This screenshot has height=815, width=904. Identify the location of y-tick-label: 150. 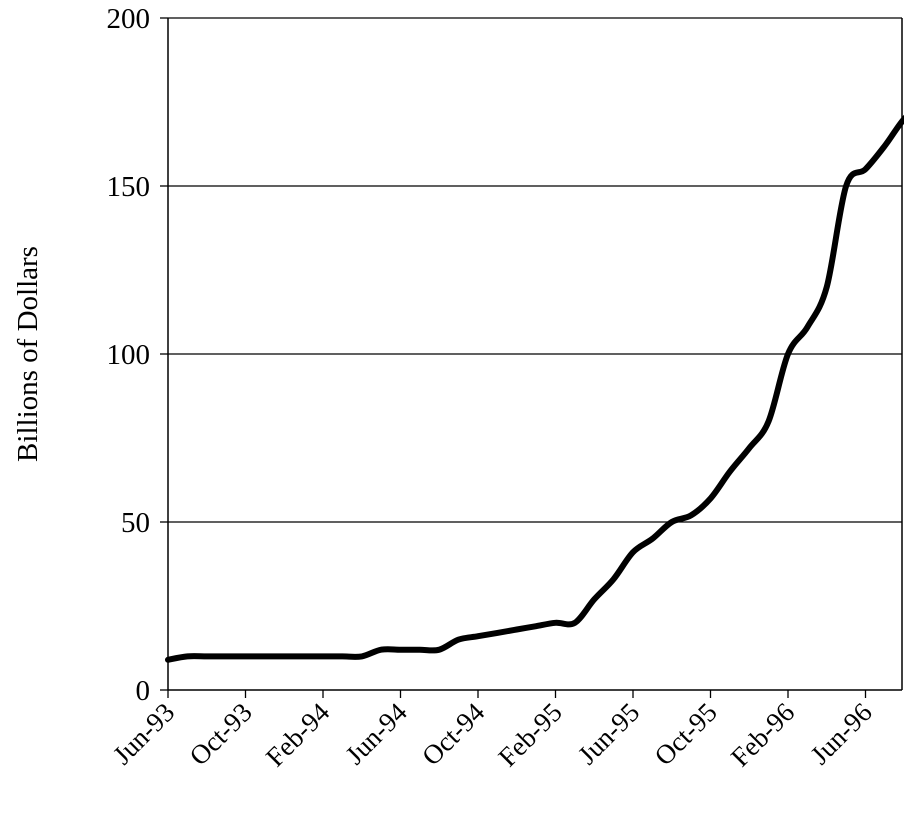
(129, 187).